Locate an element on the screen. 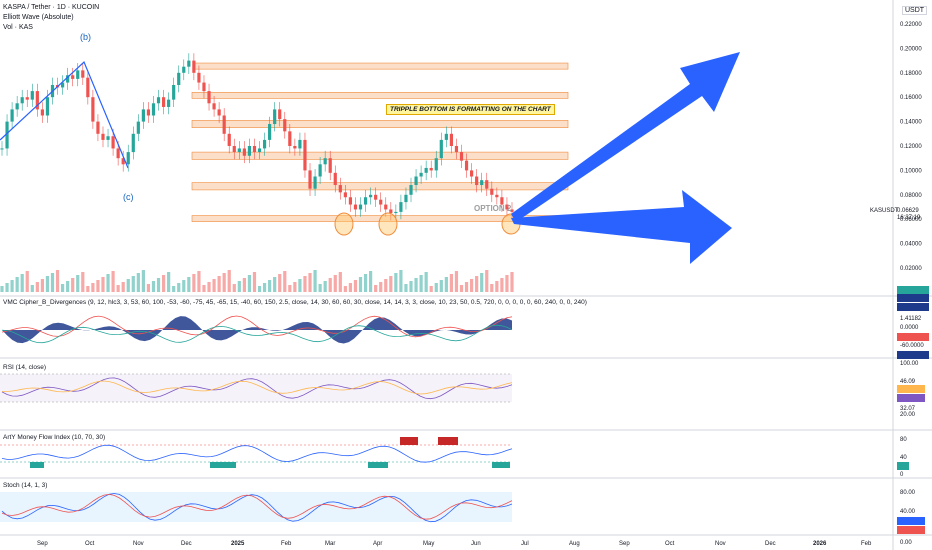 This screenshot has height=550, width=932. price-tick-label: 0.06000 is located at coordinates (911, 220).